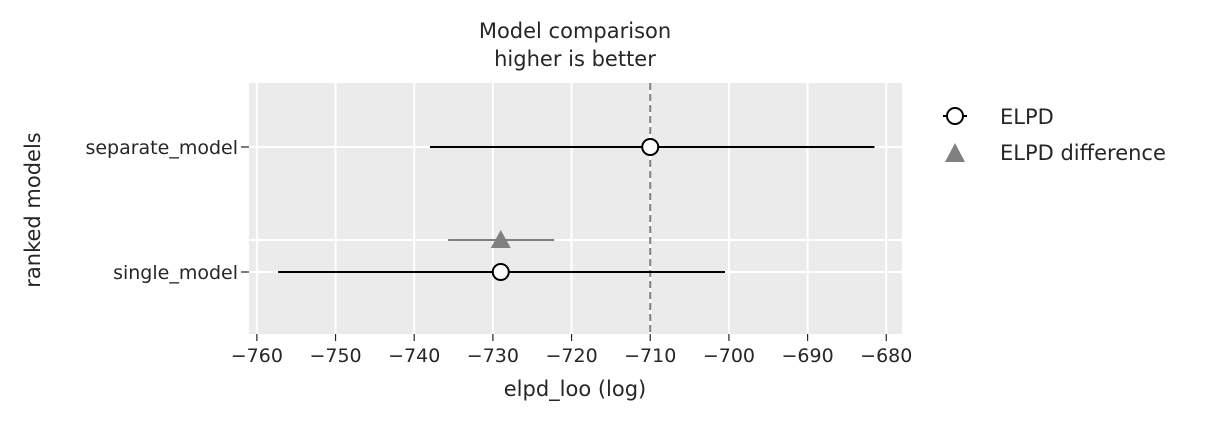  Describe the element at coordinates (175, 273) in the screenshot. I see `y-tick-label: single_model` at that location.